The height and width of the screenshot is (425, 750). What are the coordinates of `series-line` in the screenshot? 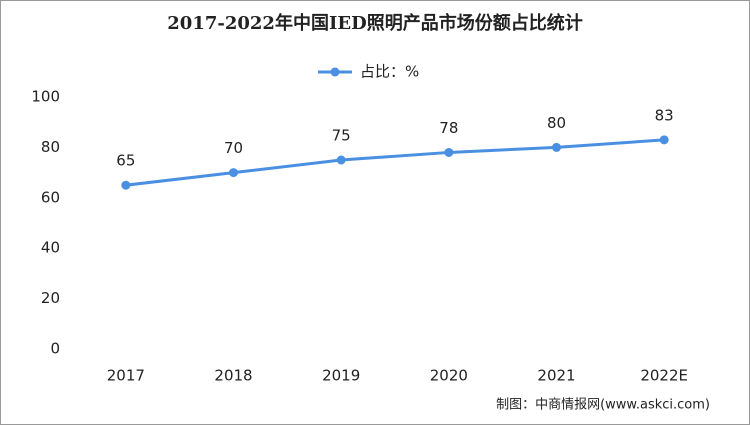 It's located at (395, 162).